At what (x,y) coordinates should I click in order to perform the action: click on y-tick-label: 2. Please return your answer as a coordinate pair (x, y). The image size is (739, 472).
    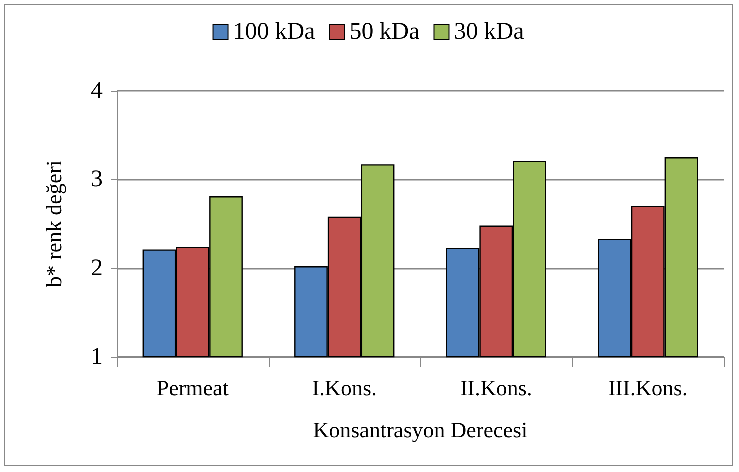
    Looking at the image, I should click on (97, 268).